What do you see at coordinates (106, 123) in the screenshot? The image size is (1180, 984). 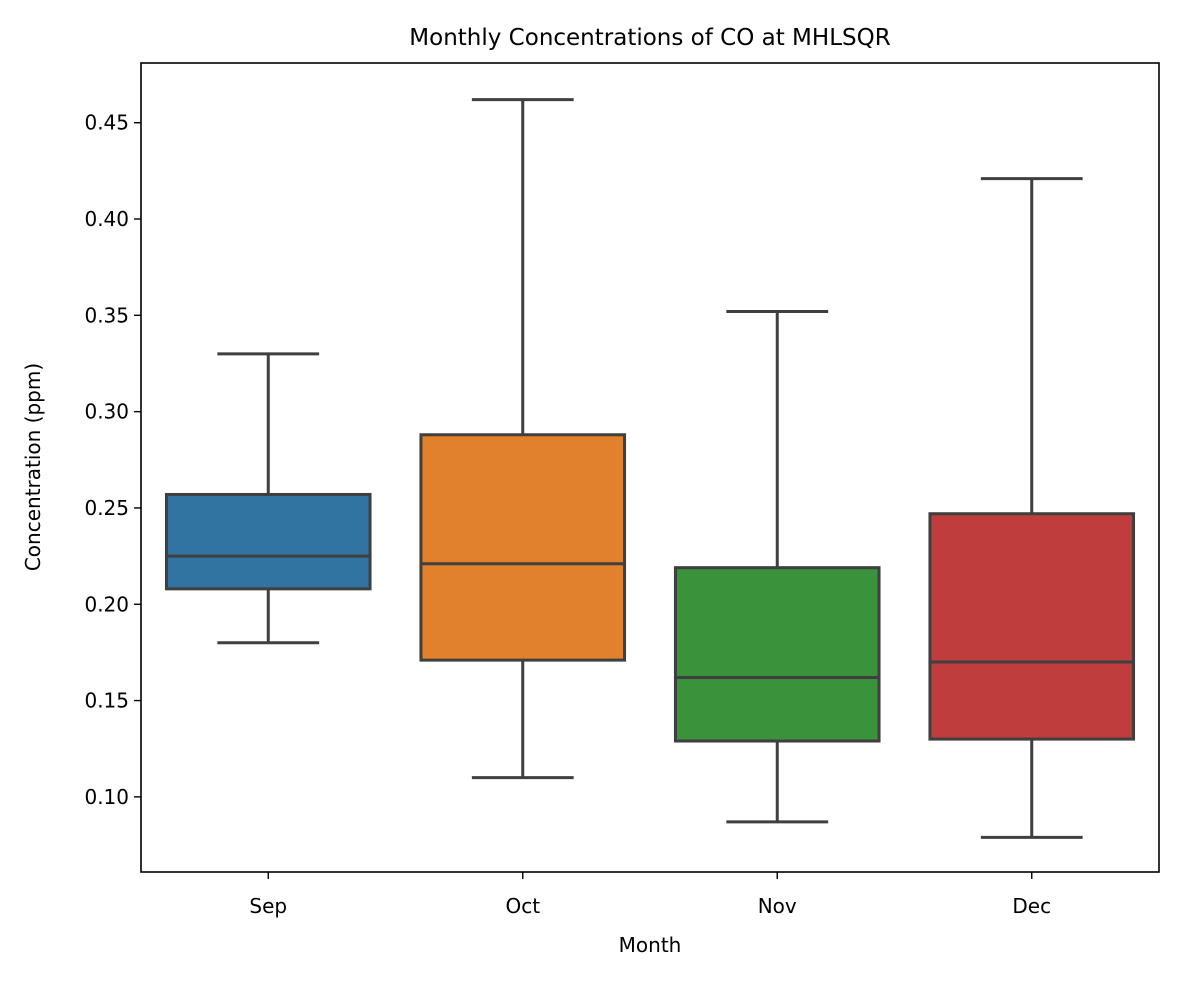 I see `y-tick-label: 0.45` at bounding box center [106, 123].